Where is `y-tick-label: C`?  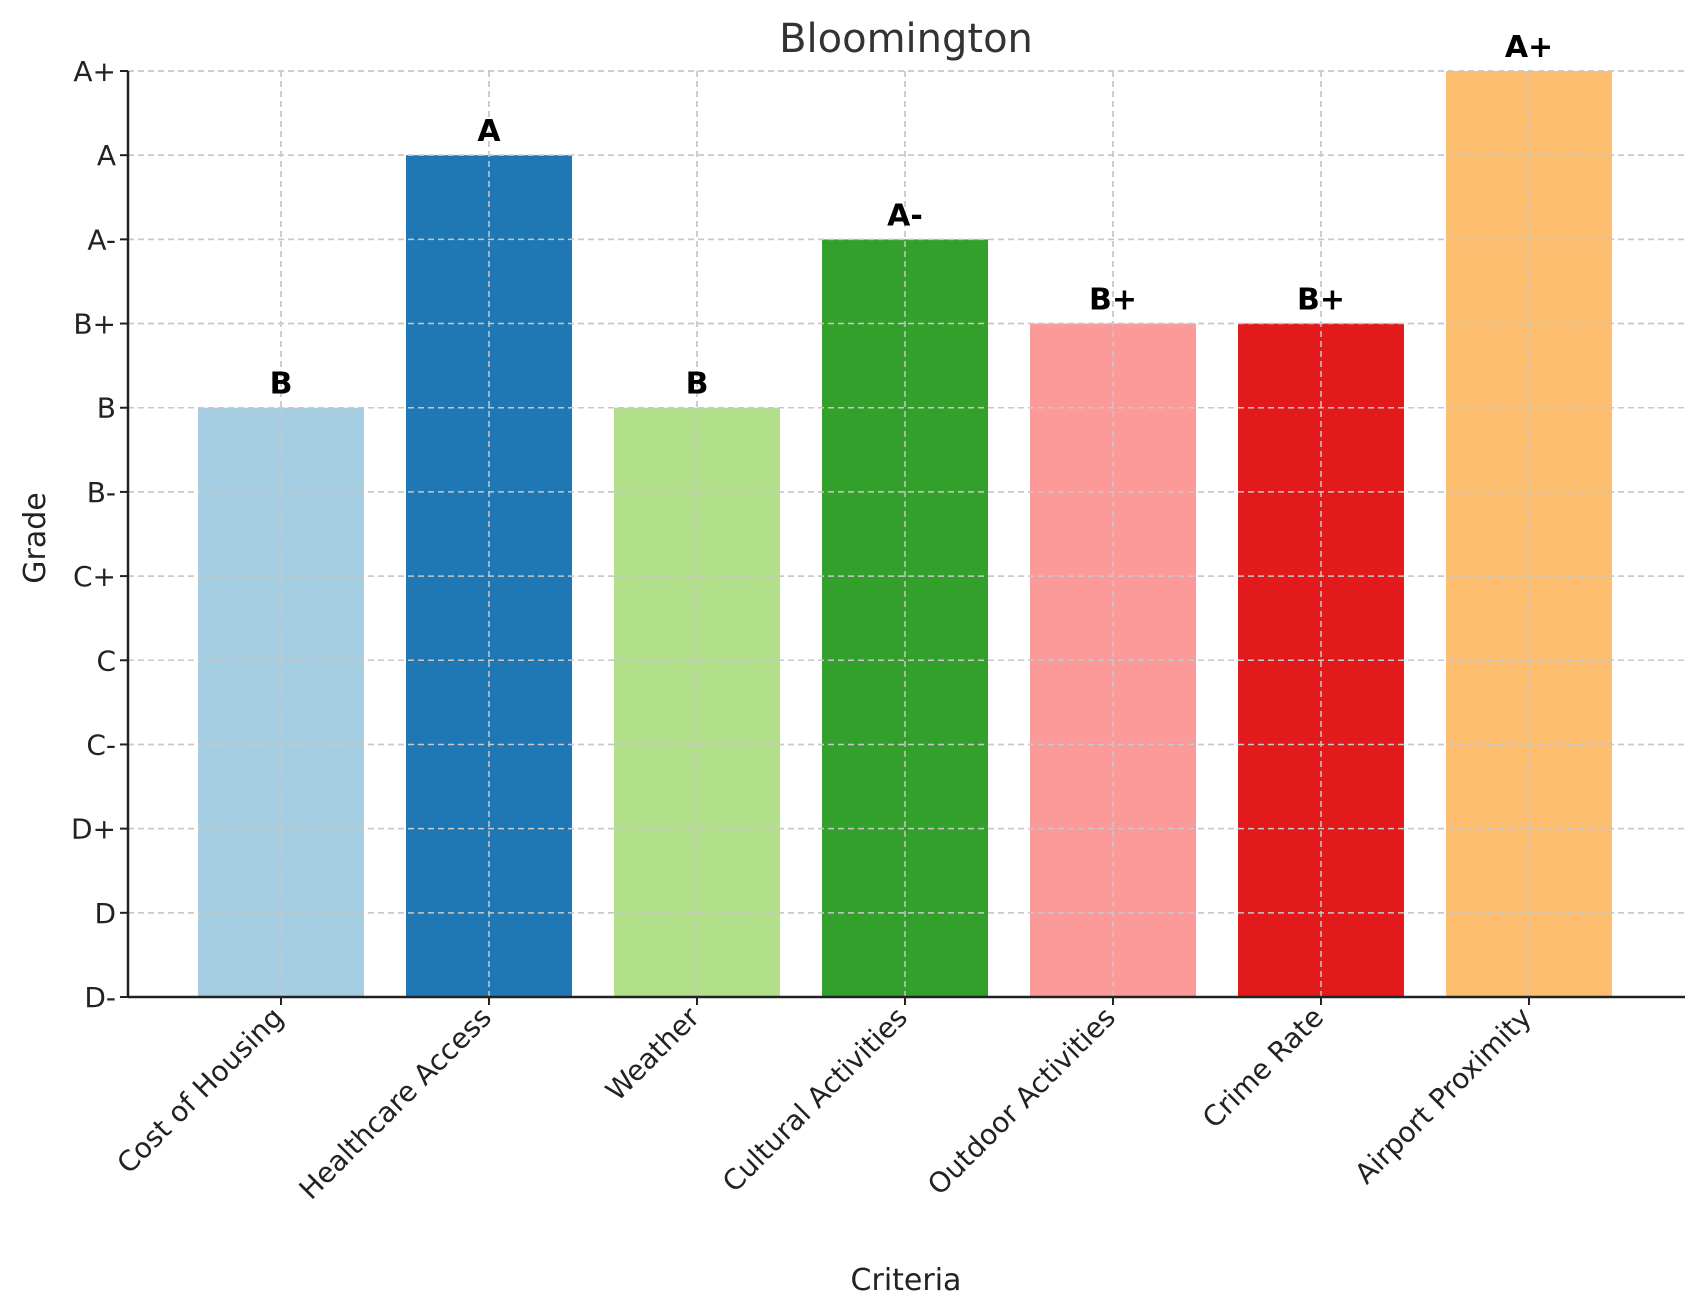
y-tick-label: C is located at coordinates (106, 660).